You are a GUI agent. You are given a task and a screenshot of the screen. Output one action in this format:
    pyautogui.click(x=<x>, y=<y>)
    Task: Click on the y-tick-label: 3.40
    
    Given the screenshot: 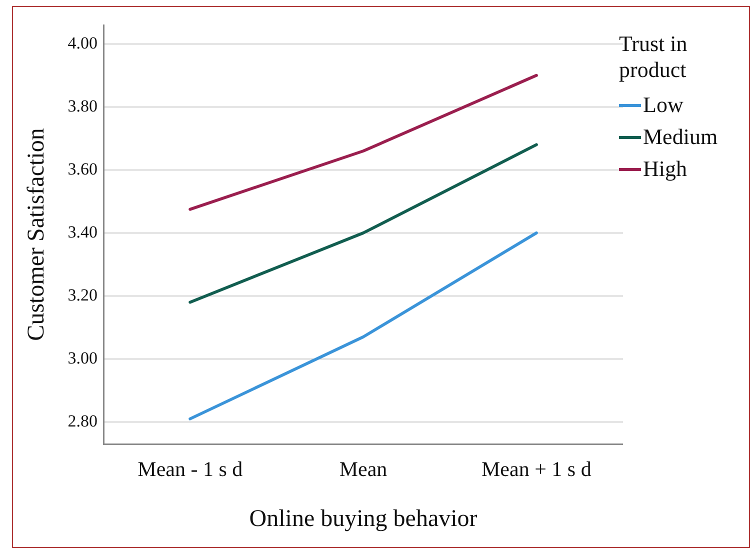 What is the action you would take?
    pyautogui.click(x=83, y=232)
    